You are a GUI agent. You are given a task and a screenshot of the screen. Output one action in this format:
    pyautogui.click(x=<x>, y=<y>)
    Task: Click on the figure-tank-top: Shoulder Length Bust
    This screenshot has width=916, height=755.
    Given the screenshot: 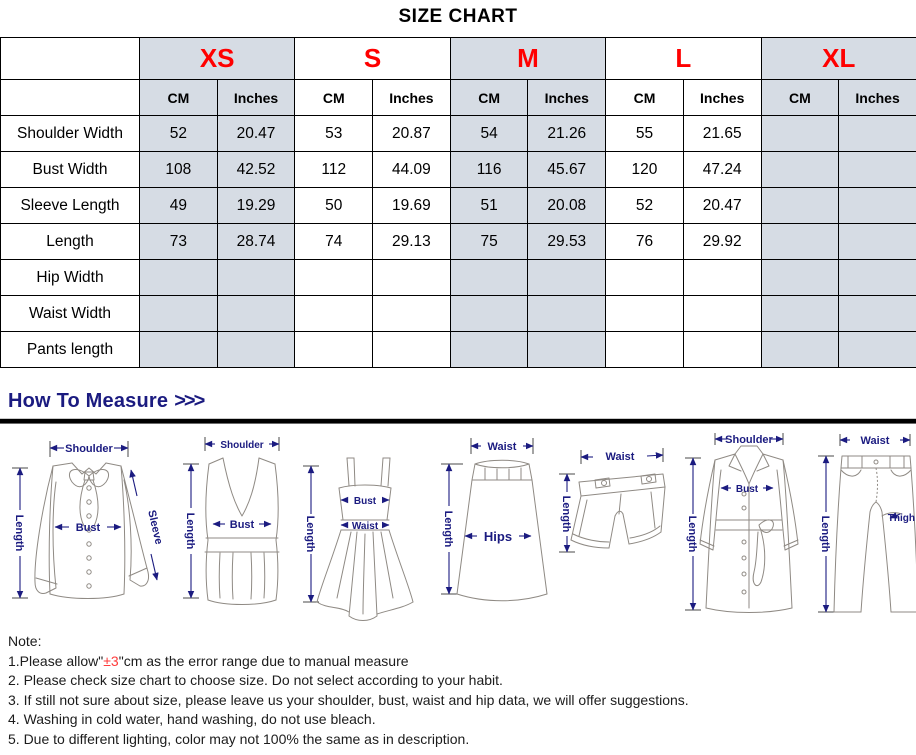 What is the action you would take?
    pyautogui.click(x=231, y=521)
    